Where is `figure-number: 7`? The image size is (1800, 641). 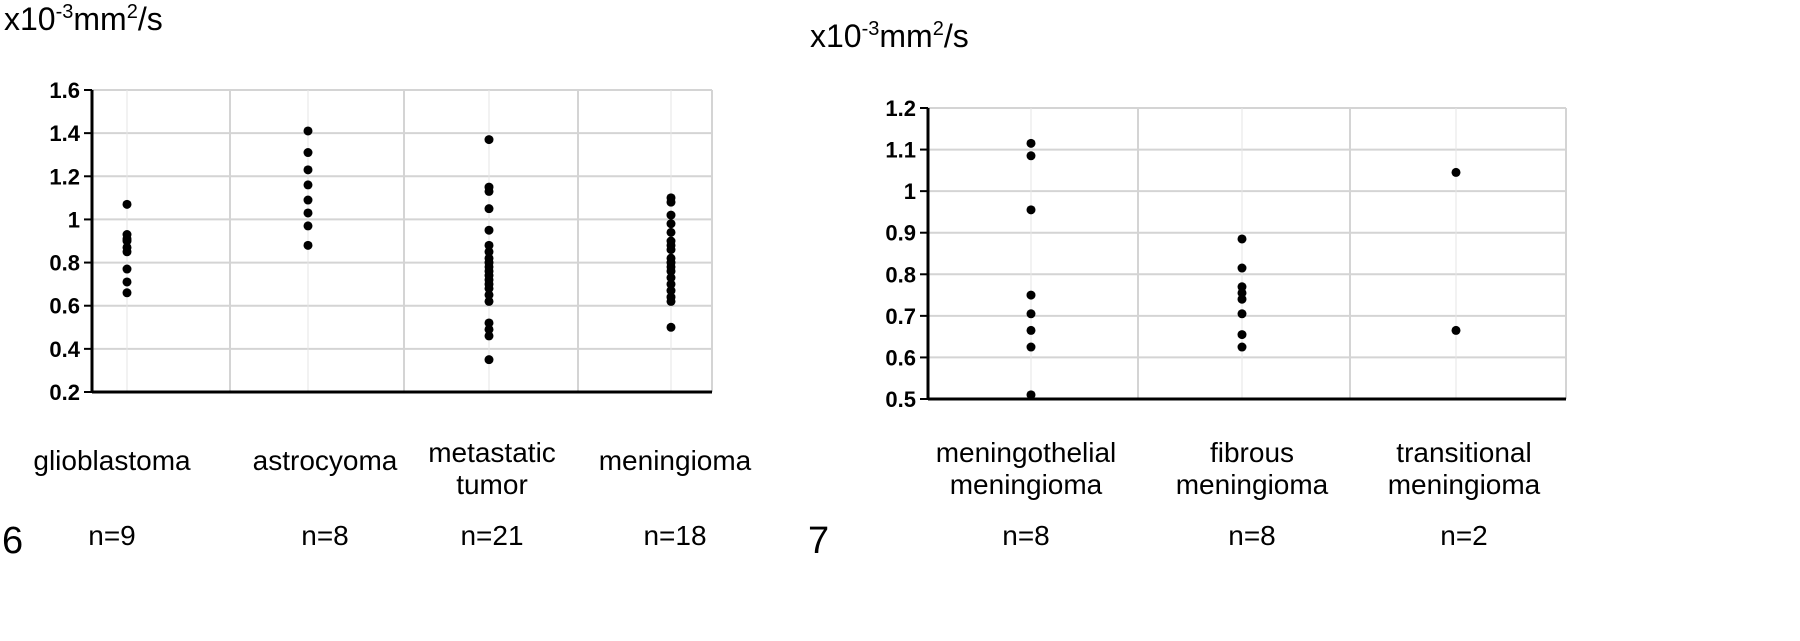
figure-number: 7 is located at coordinates (818, 541).